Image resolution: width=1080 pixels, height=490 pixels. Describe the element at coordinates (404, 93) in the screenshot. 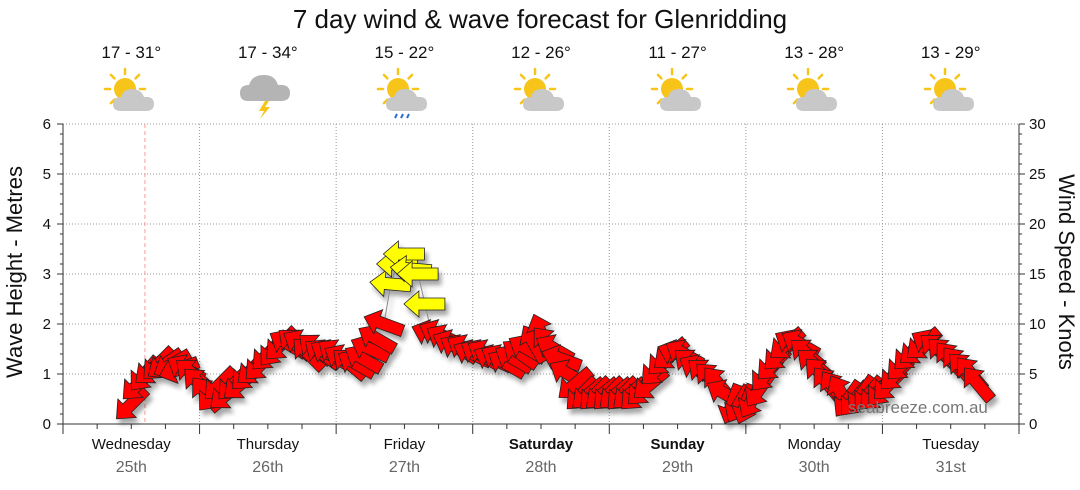

I see `partly-cloudy-rain-icon` at that location.